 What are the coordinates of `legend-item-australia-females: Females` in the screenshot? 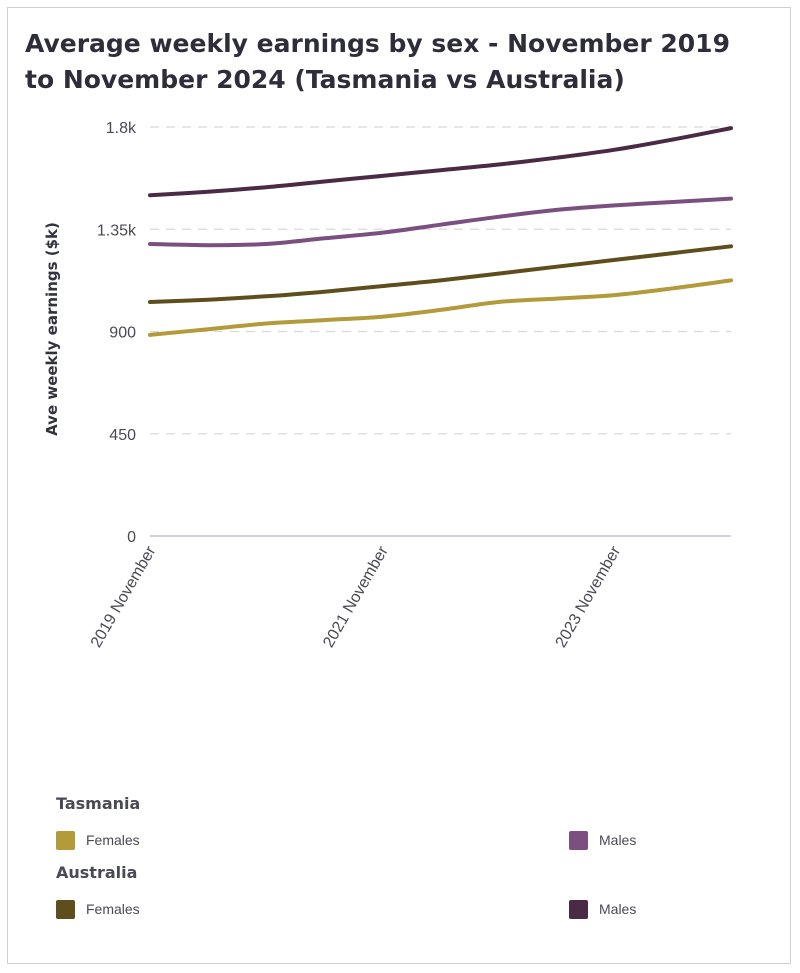 It's located at (98, 909).